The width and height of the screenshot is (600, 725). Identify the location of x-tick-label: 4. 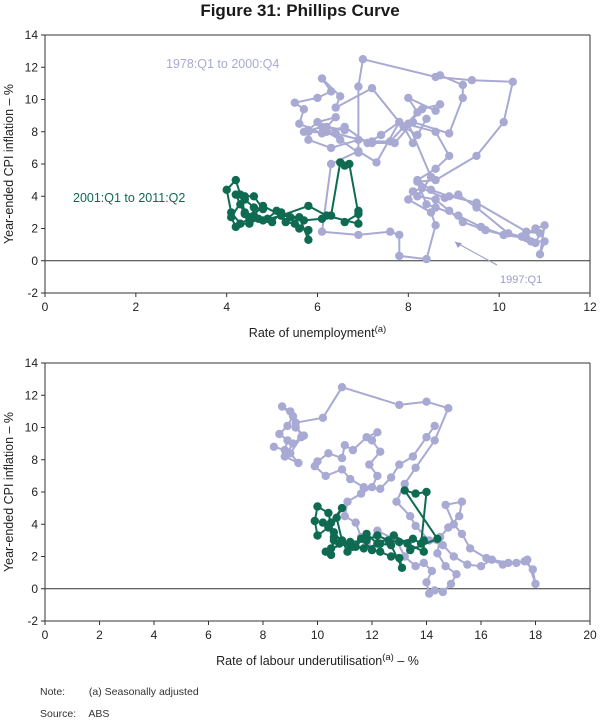
(154, 635).